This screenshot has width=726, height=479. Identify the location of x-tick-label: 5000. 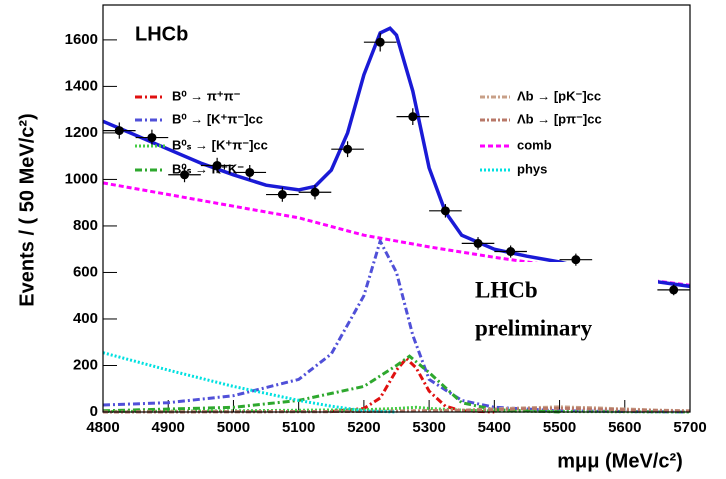
(233, 427).